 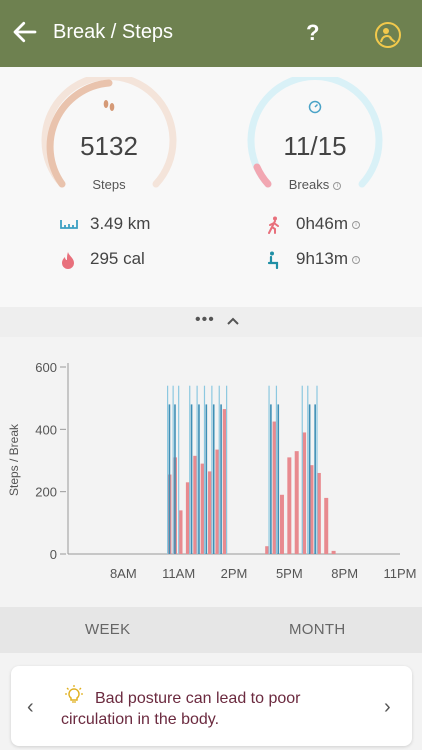 What do you see at coordinates (25, 32) in the screenshot?
I see `back-arrow-icon` at bounding box center [25, 32].